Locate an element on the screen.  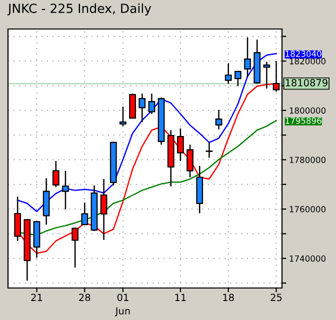
x-tick-label: 11 is located at coordinates (180, 297).